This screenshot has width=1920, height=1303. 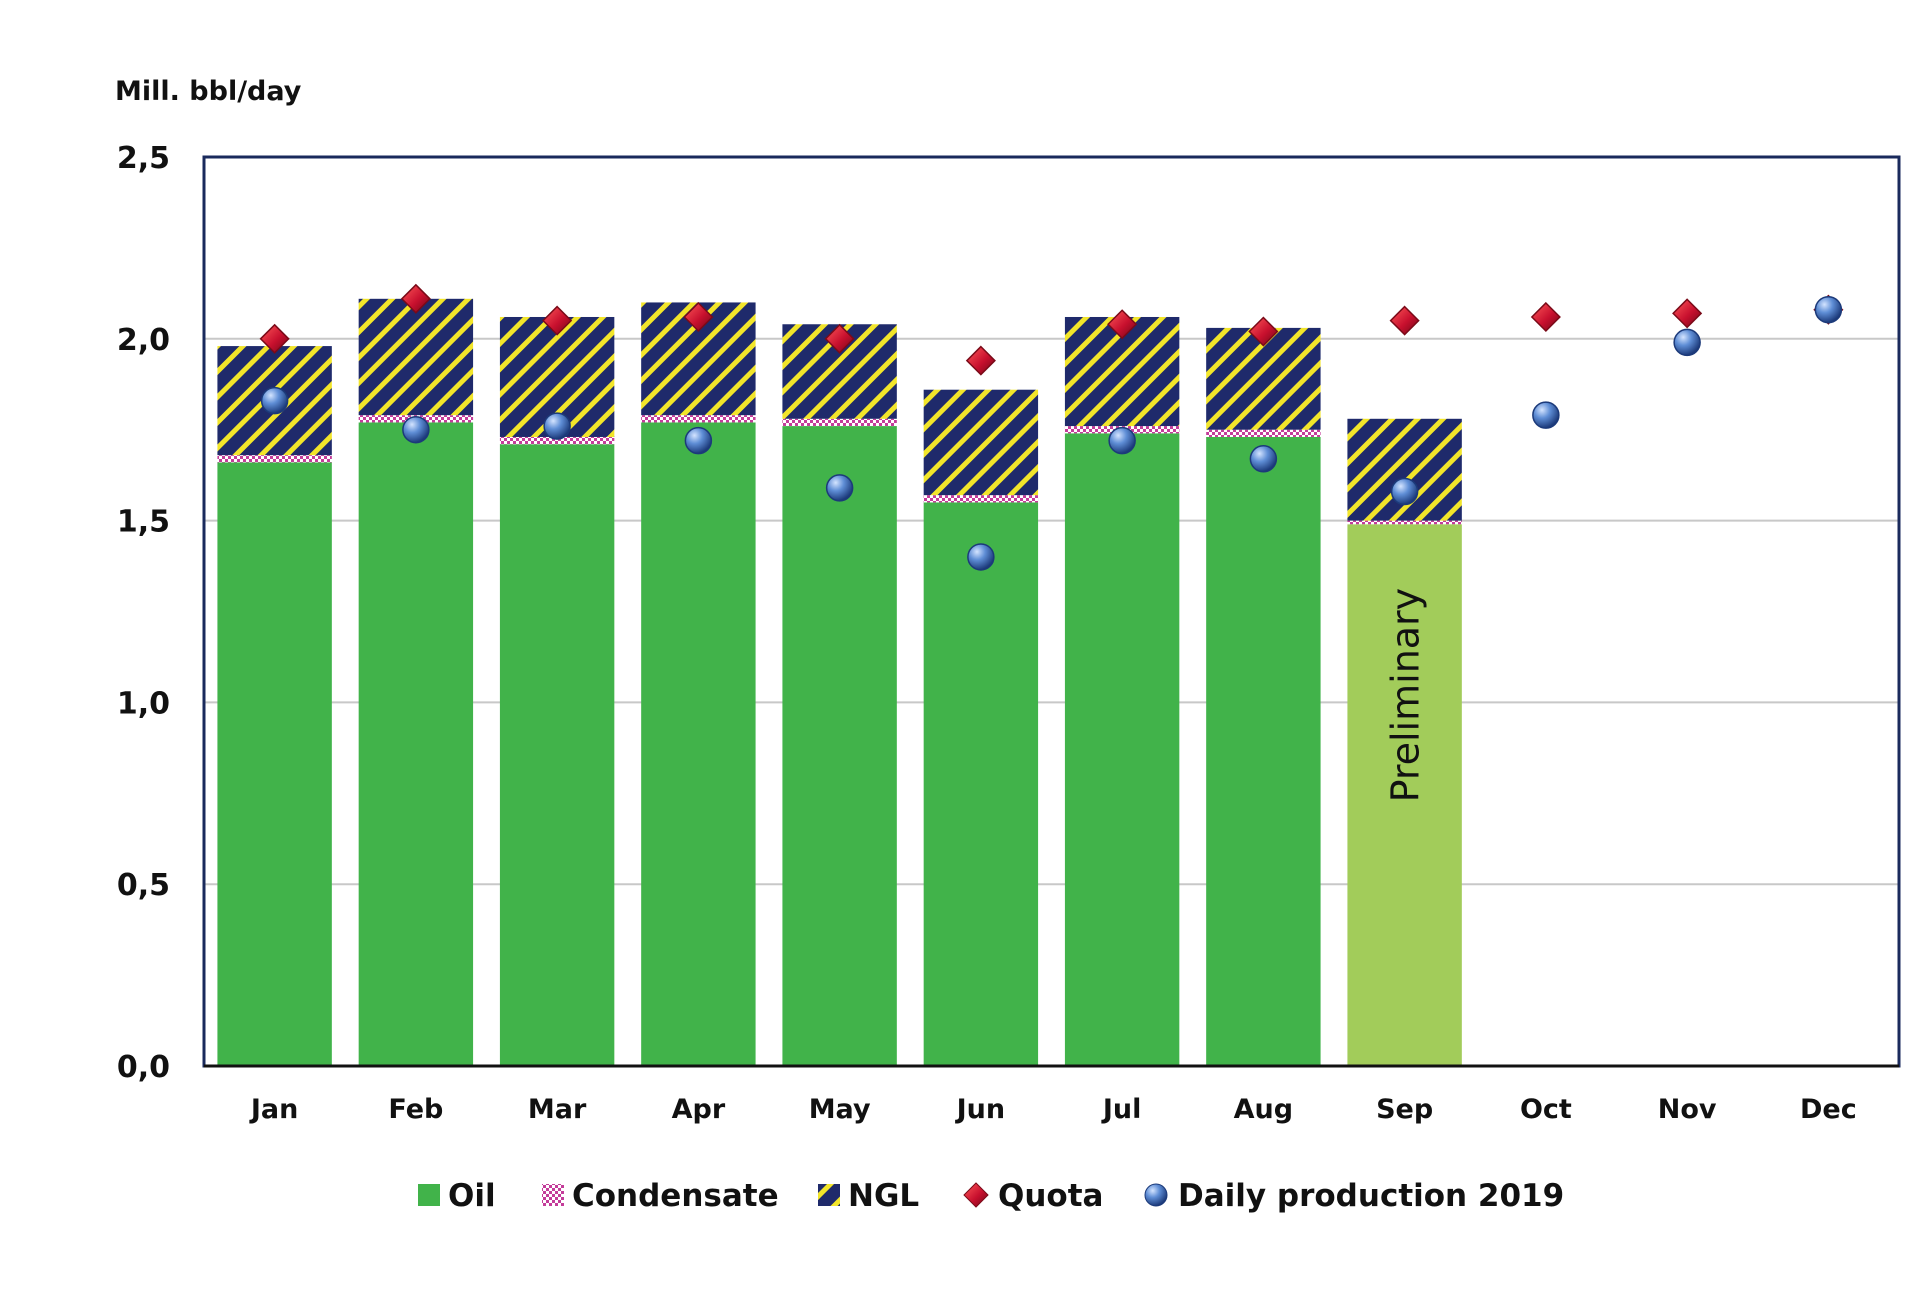 What do you see at coordinates (1828, 1109) in the screenshot?
I see `x-tick-label-dec: Dec` at bounding box center [1828, 1109].